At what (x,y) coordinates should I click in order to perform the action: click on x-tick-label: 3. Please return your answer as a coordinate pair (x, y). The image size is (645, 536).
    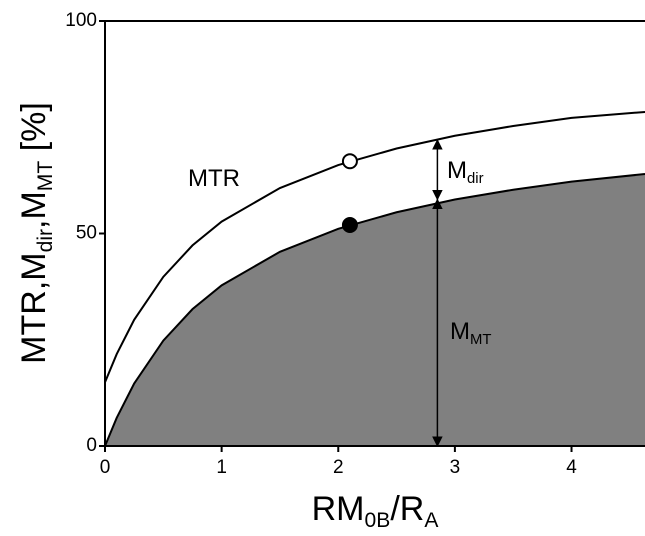
    Looking at the image, I should click on (455, 467).